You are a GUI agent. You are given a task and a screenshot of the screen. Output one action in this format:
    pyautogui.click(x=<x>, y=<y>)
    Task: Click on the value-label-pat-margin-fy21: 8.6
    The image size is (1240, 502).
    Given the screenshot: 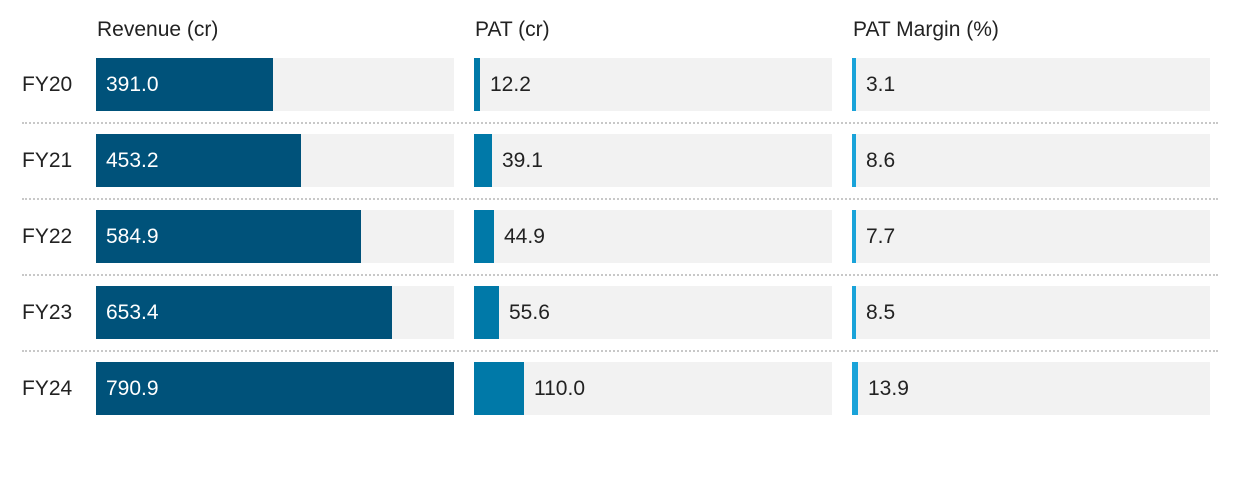 What is the action you would take?
    pyautogui.click(x=881, y=160)
    